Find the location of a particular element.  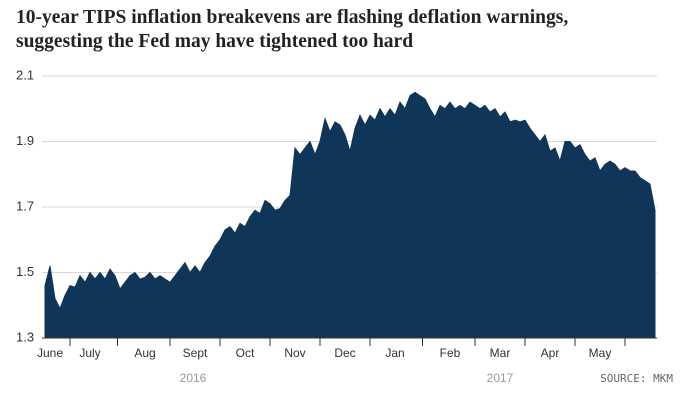

x-tick-label: Nov is located at coordinates (294, 353).